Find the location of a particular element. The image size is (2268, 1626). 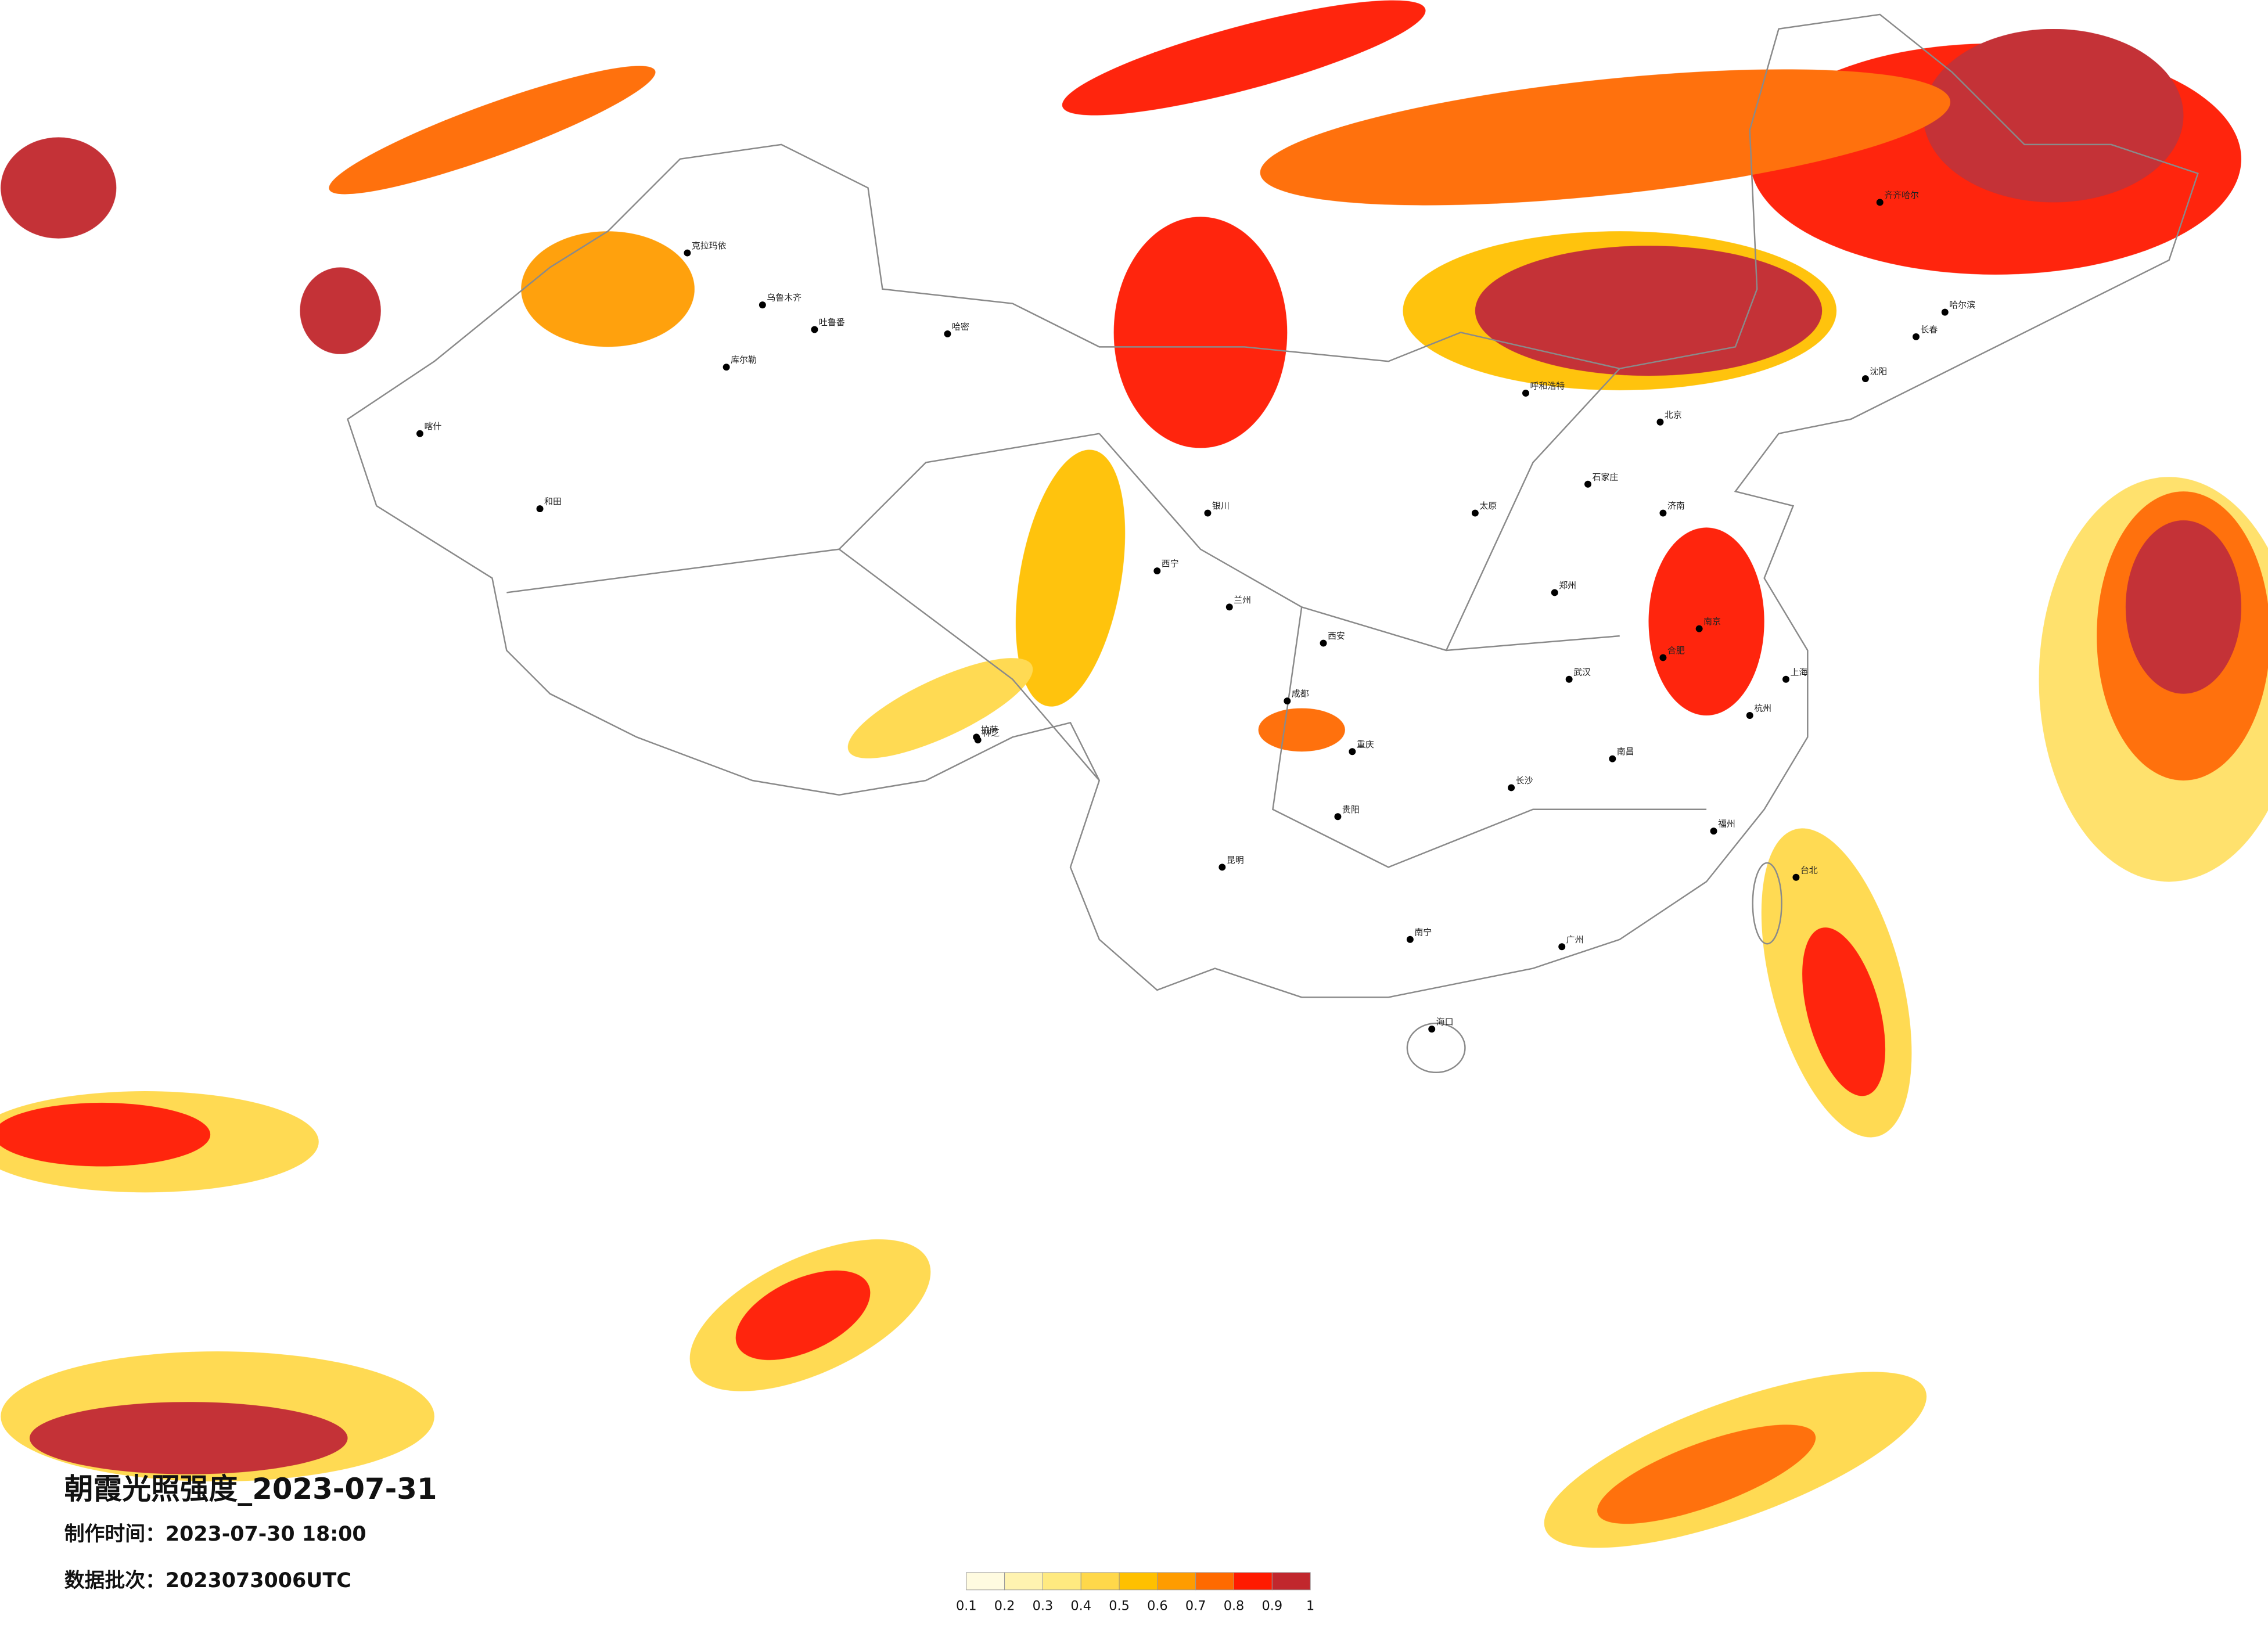

city-label: 齐齐哈尔 is located at coordinates (1901, 195).